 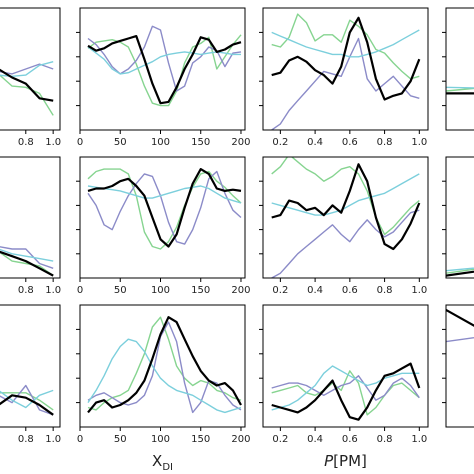 What do you see at coordinates (157, 461) in the screenshot?
I see `x-axis-title-main: X` at bounding box center [157, 461].